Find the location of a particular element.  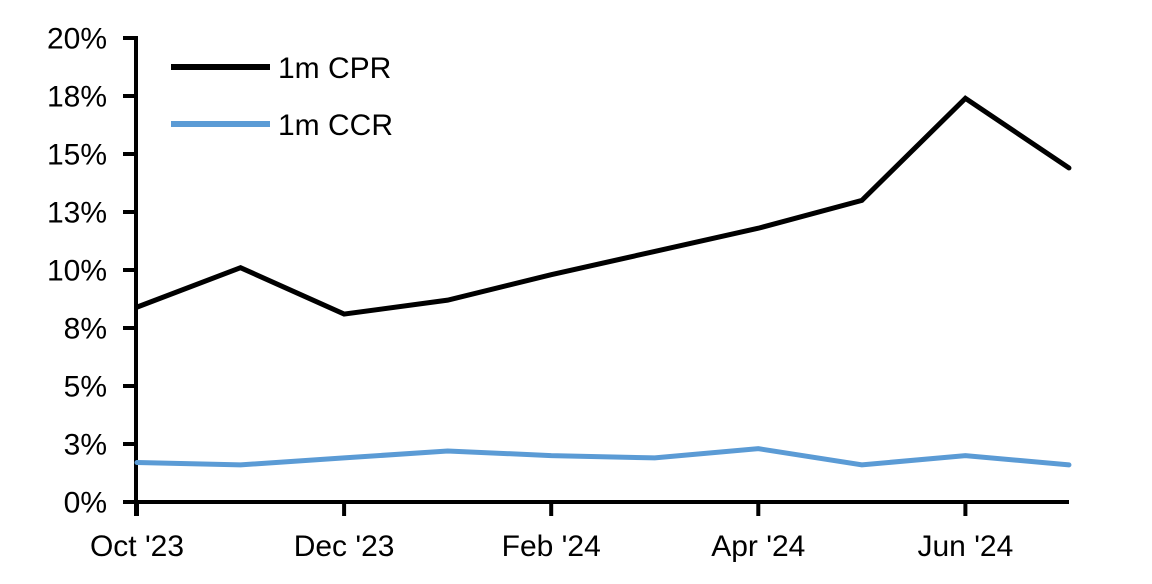

legend-label-1m-ccr: 1m CCR is located at coordinates (335, 125).